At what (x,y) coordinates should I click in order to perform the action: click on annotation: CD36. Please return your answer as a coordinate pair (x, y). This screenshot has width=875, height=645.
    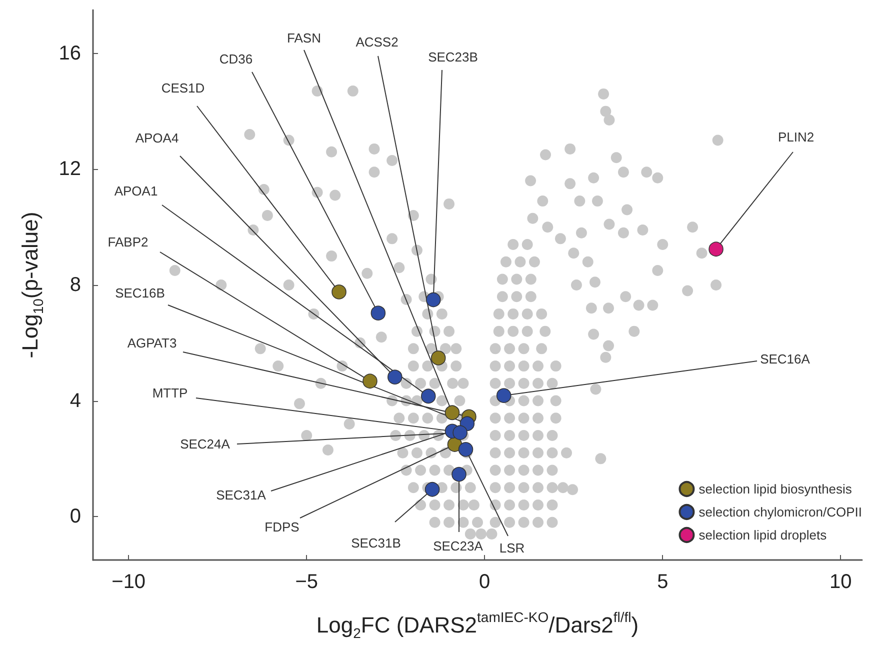
    Looking at the image, I should click on (236, 59).